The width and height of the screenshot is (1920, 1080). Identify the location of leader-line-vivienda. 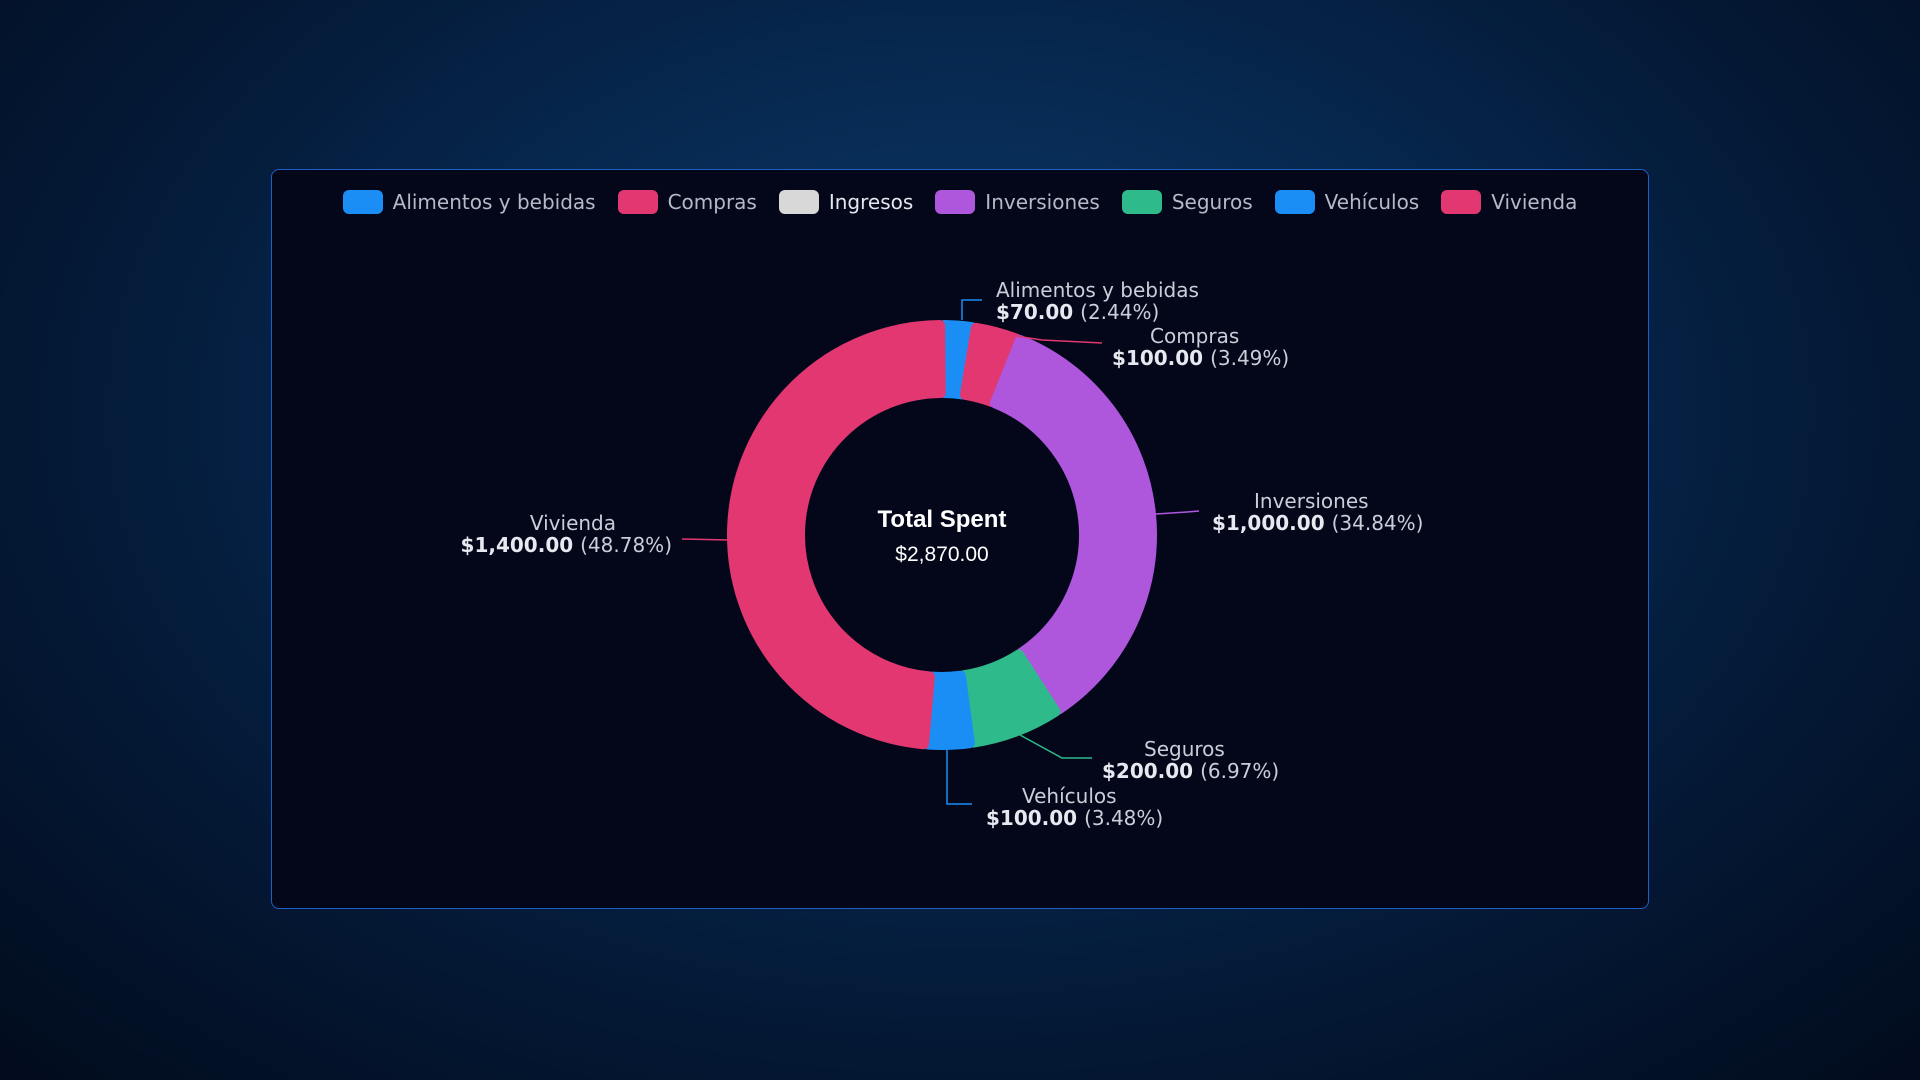
(706, 539).